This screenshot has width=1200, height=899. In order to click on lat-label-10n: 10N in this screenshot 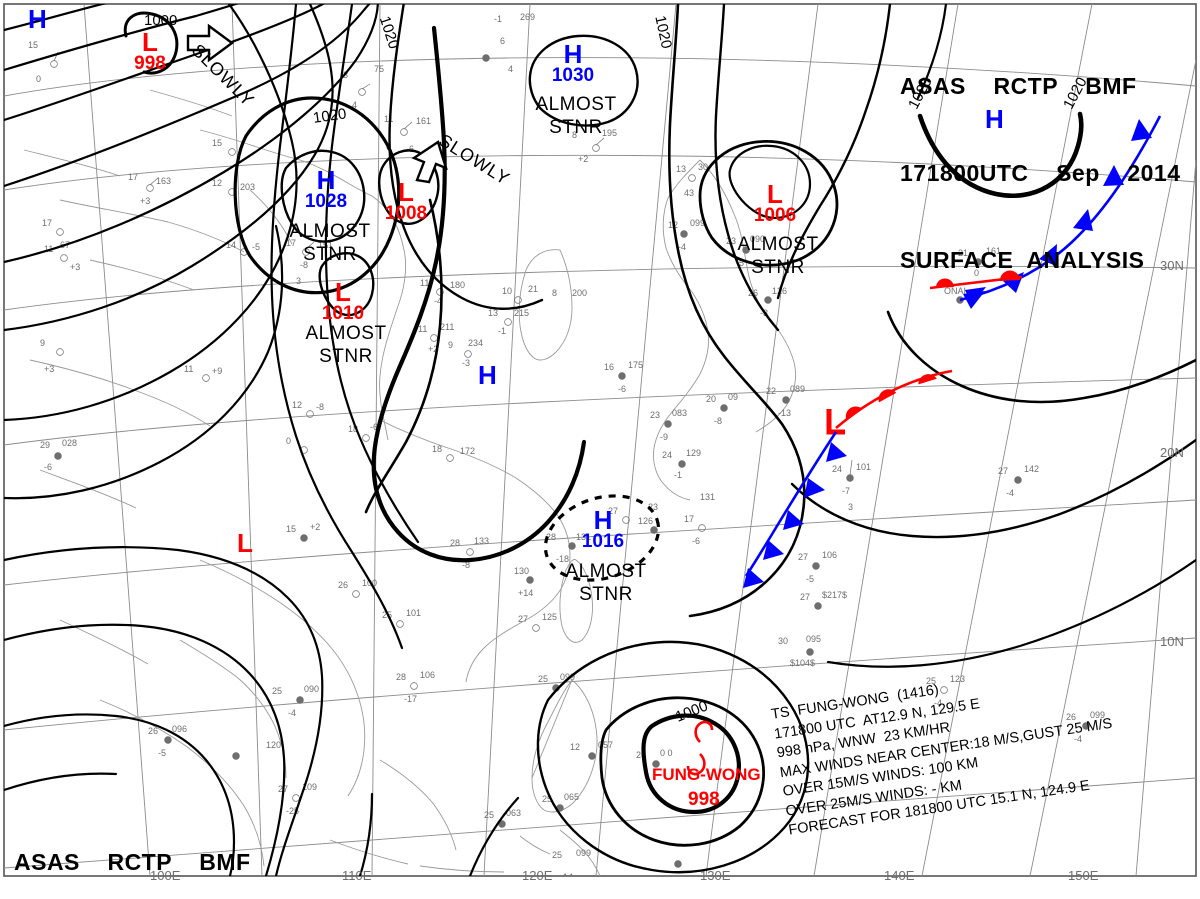, I will do `click(1172, 641)`.